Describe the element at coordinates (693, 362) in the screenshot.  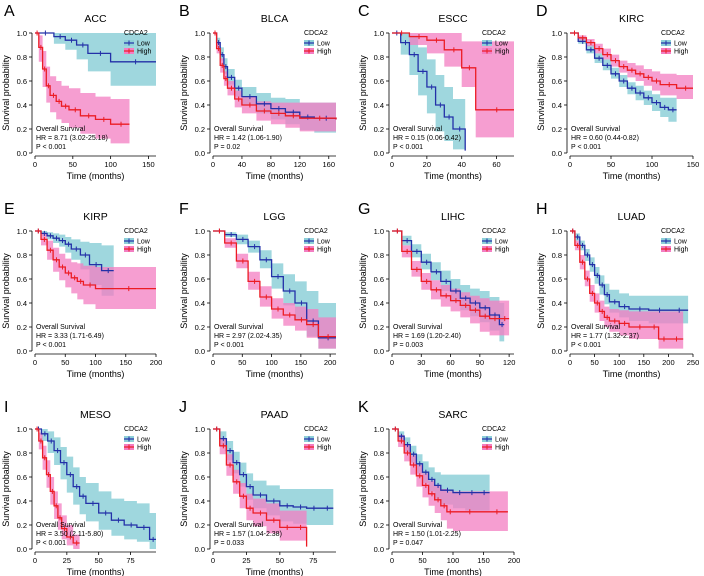
I see `x-tick-label: 250` at that location.